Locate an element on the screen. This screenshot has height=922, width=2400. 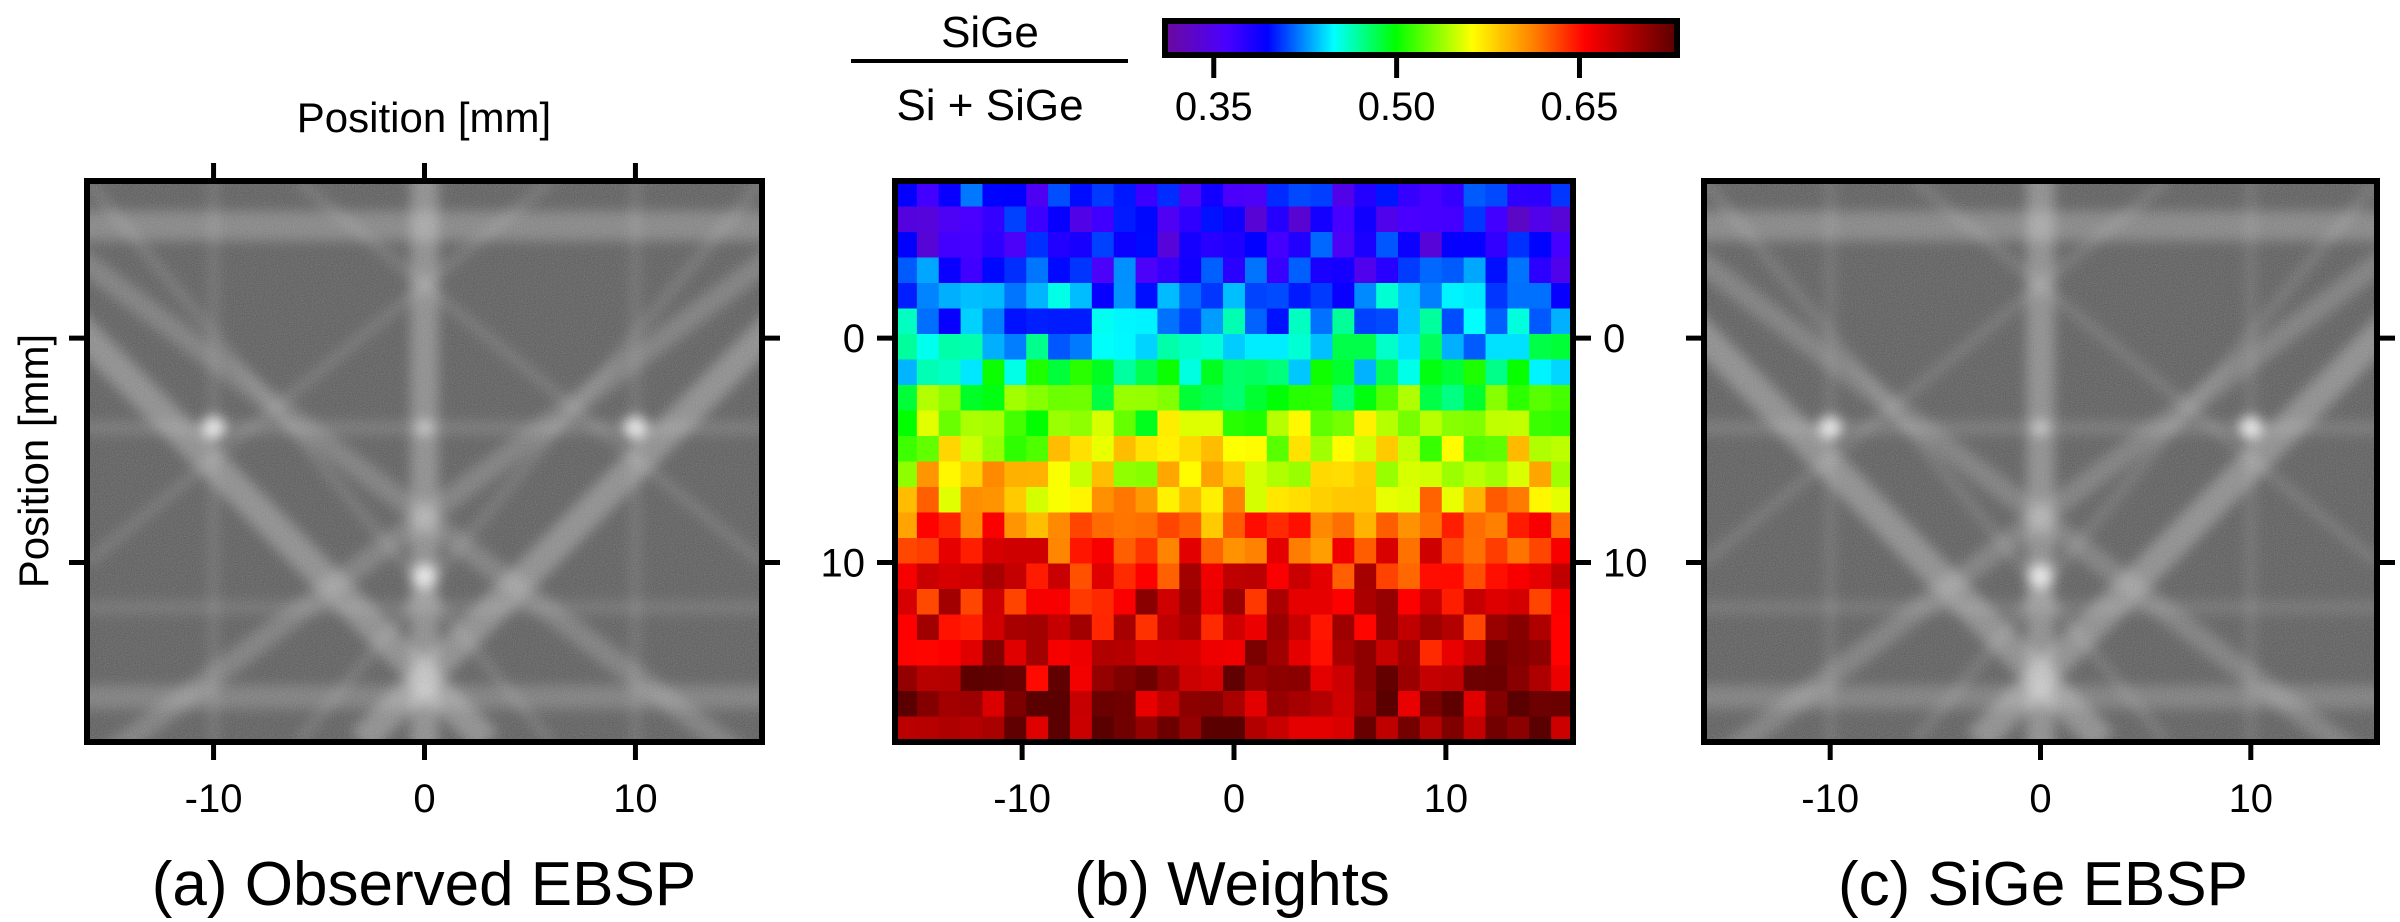
left-axis-title: Position [mm] is located at coordinates (33, 461).